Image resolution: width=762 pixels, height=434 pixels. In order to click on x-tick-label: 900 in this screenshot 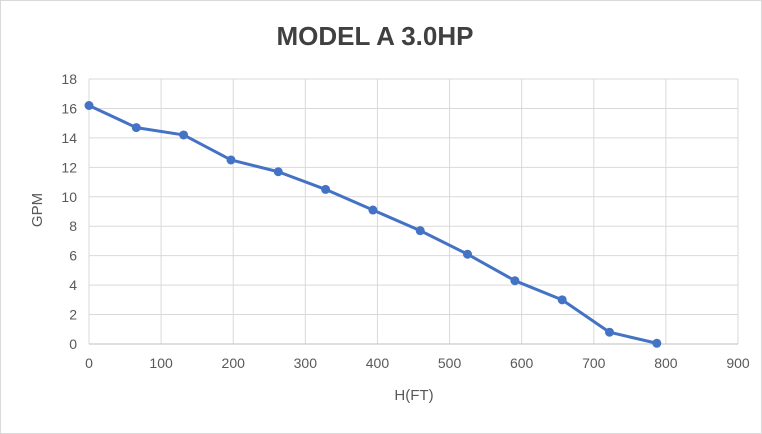, I will do `click(738, 363)`.